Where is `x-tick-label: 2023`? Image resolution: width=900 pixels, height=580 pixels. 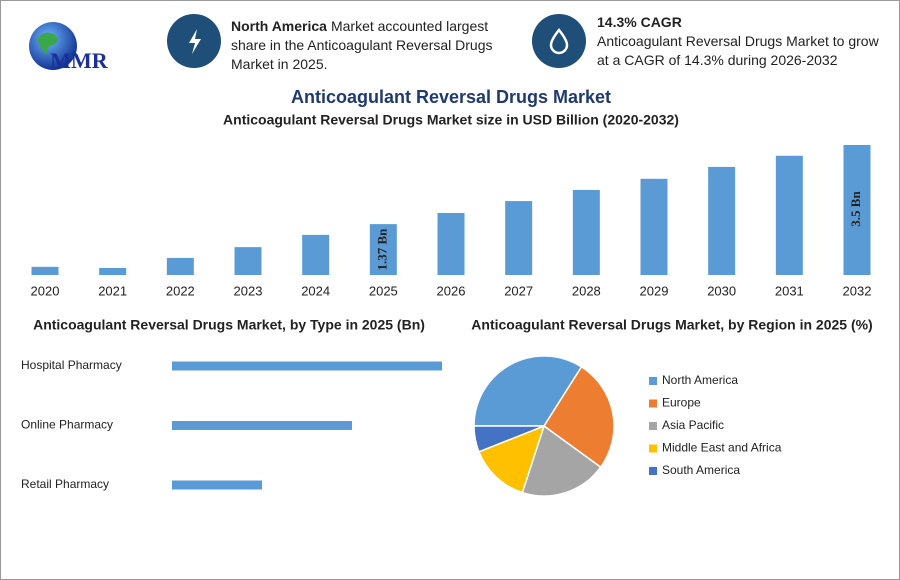 x-tick-label: 2023 is located at coordinates (248, 290).